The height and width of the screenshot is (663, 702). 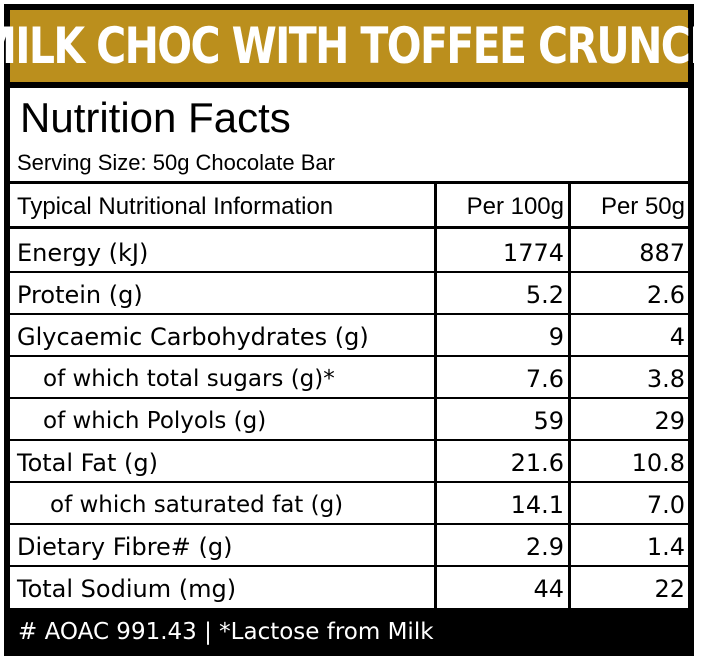 What do you see at coordinates (349, 227) in the screenshot?
I see `rule-header` at bounding box center [349, 227].